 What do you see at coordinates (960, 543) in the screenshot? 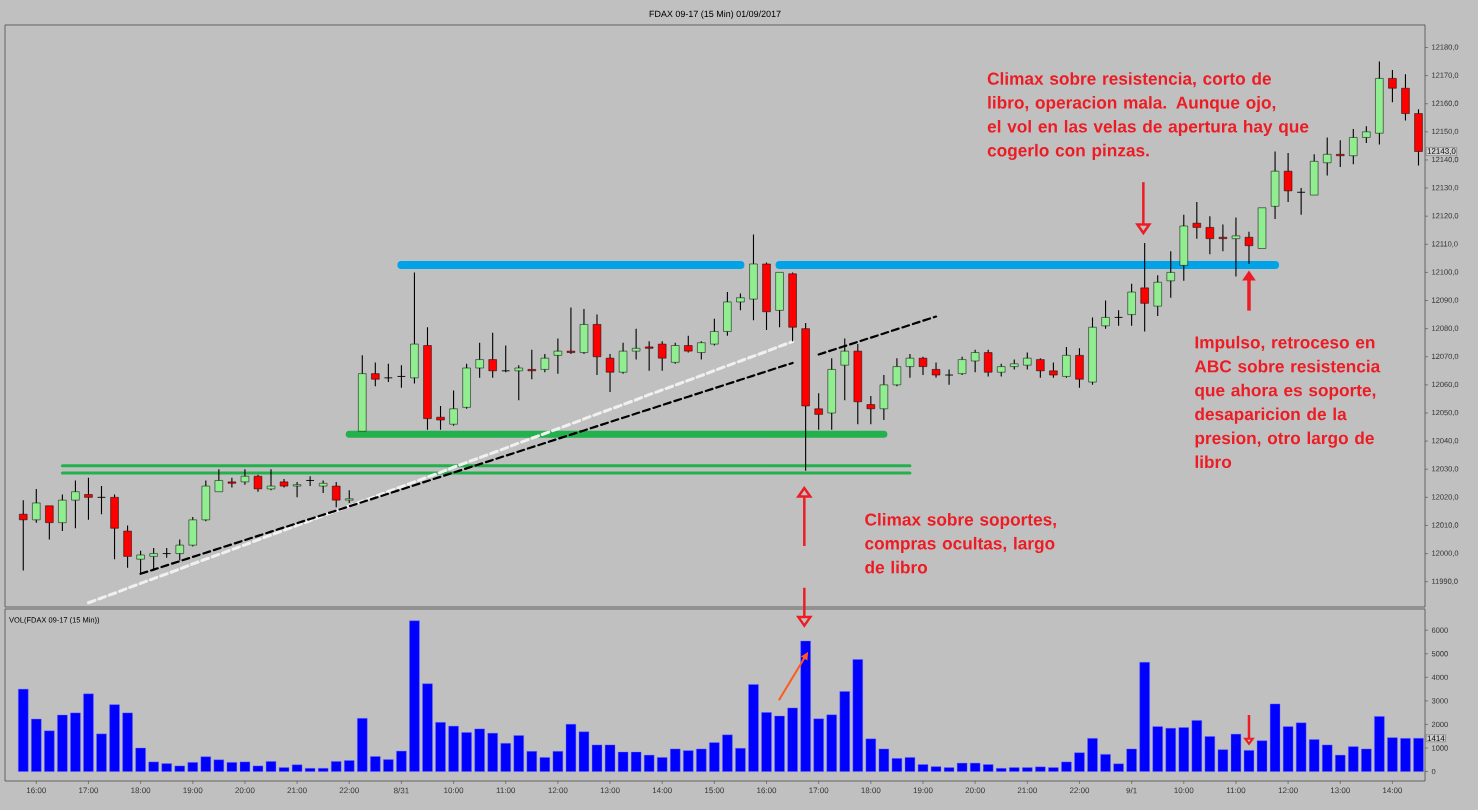
I see `annotation: Climax sobre soportes, compras ocultas, largo de libro` at bounding box center [960, 543].